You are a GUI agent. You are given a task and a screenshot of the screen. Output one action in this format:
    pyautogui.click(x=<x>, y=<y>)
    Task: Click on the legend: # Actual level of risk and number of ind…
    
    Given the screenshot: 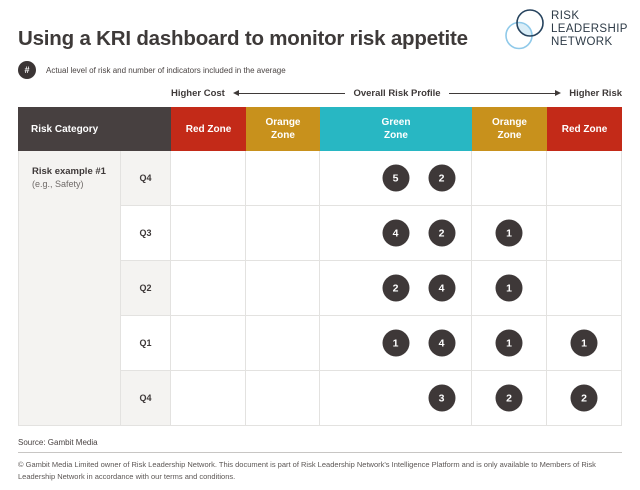 What is the action you would take?
    pyautogui.click(x=152, y=70)
    